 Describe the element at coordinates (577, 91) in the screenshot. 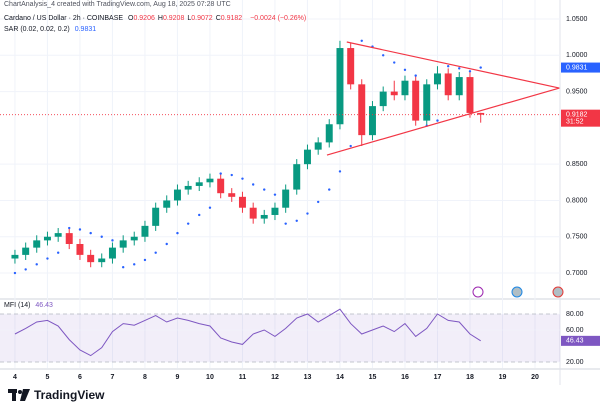

I see `y-tick-label: 0.9500` at that location.